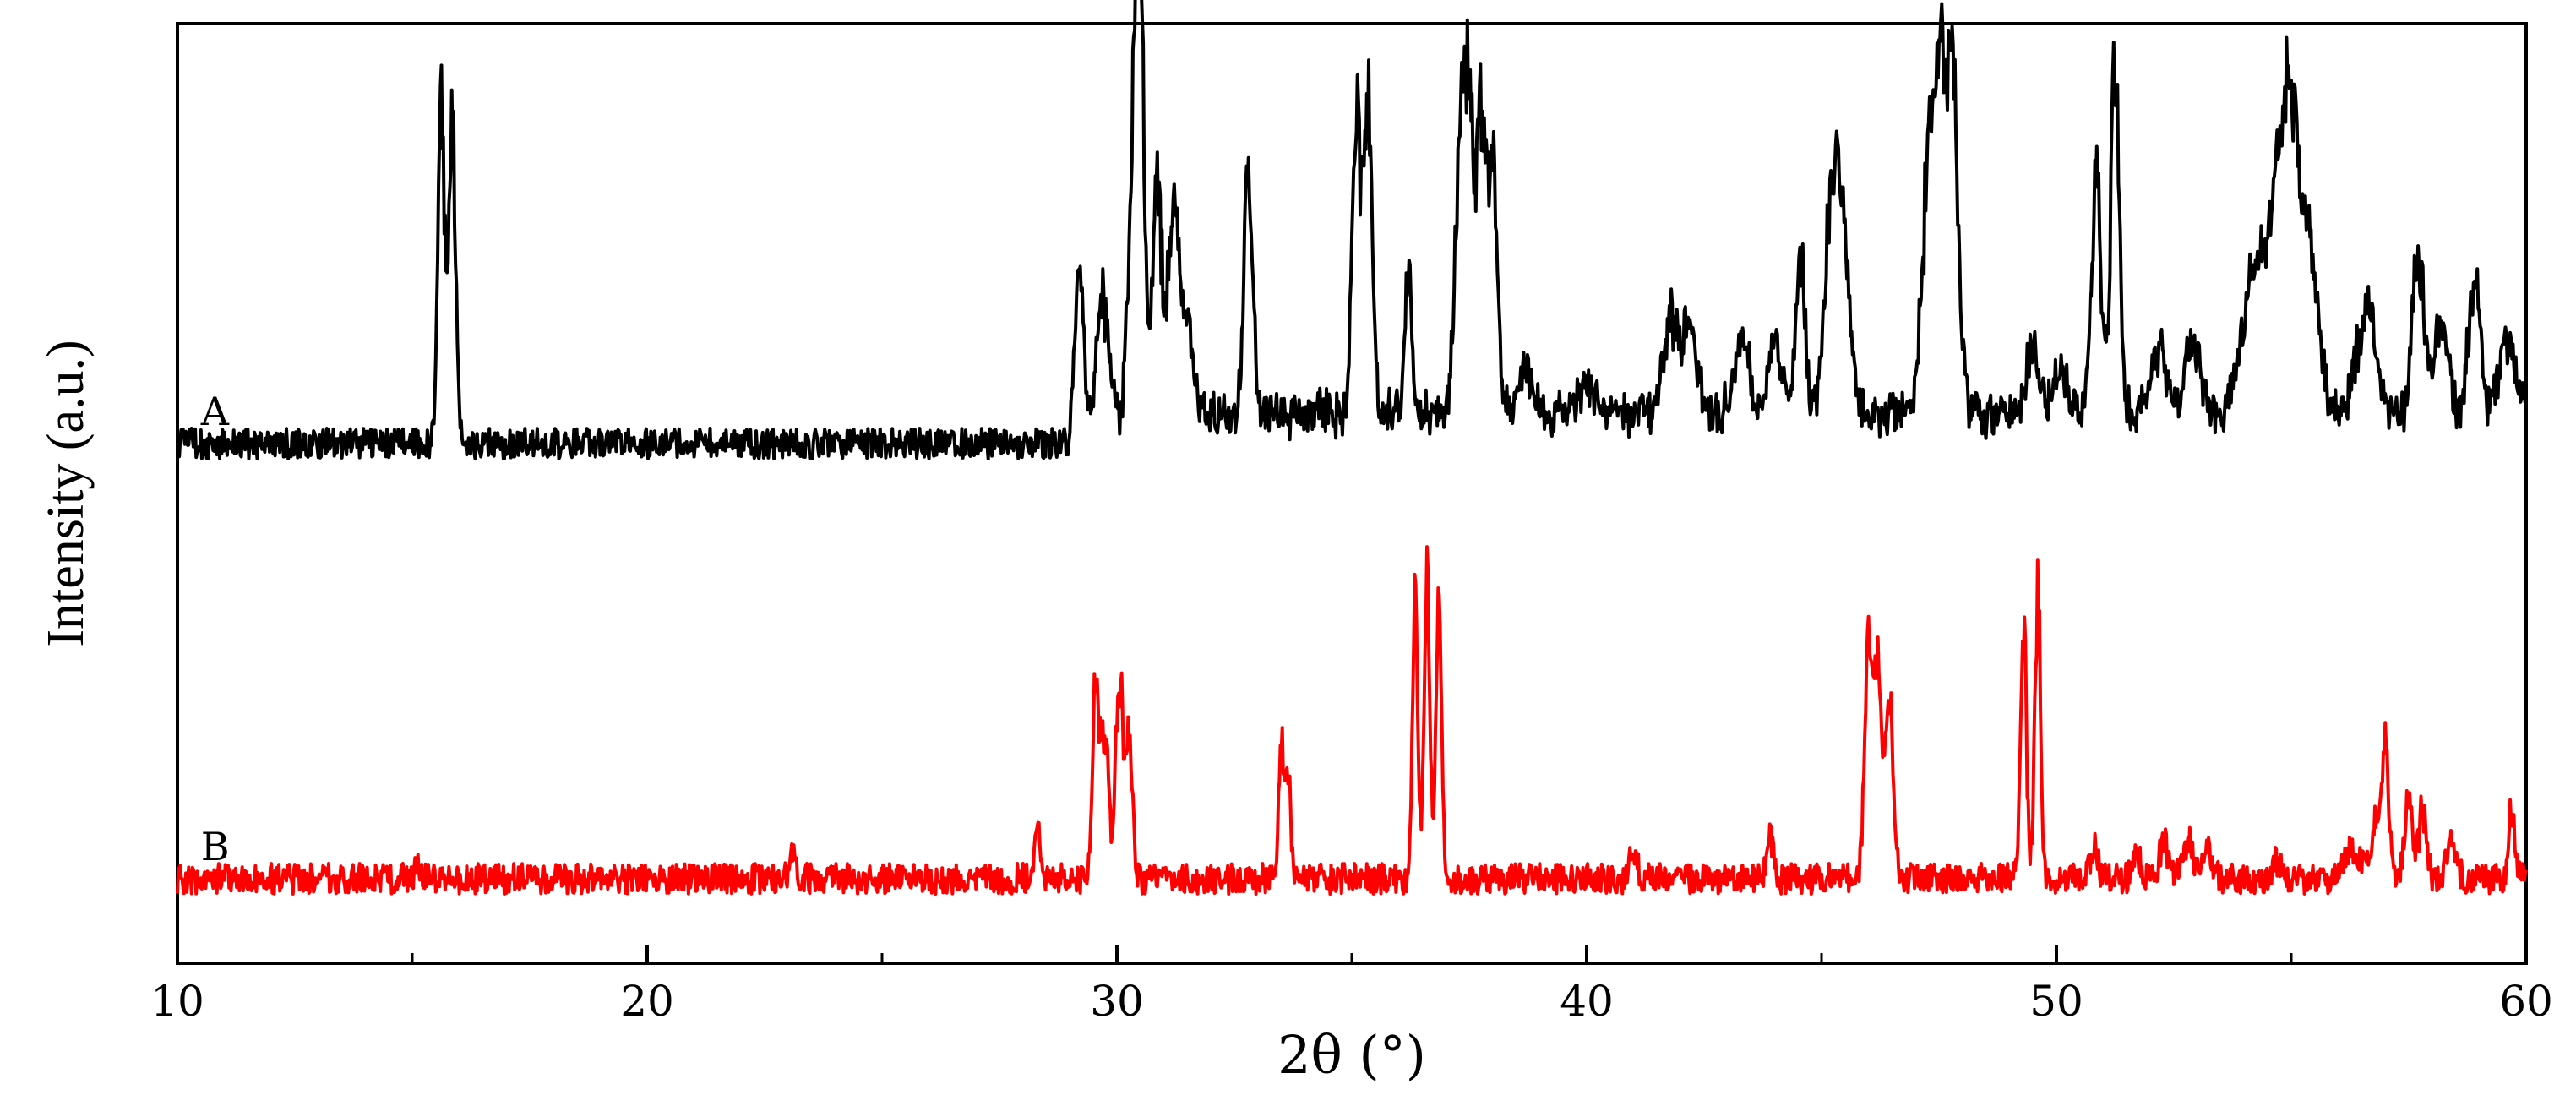 The image size is (2576, 1106). Describe the element at coordinates (66, 493) in the screenshot. I see `y-axis-title: Intensity (a.u.)` at that location.